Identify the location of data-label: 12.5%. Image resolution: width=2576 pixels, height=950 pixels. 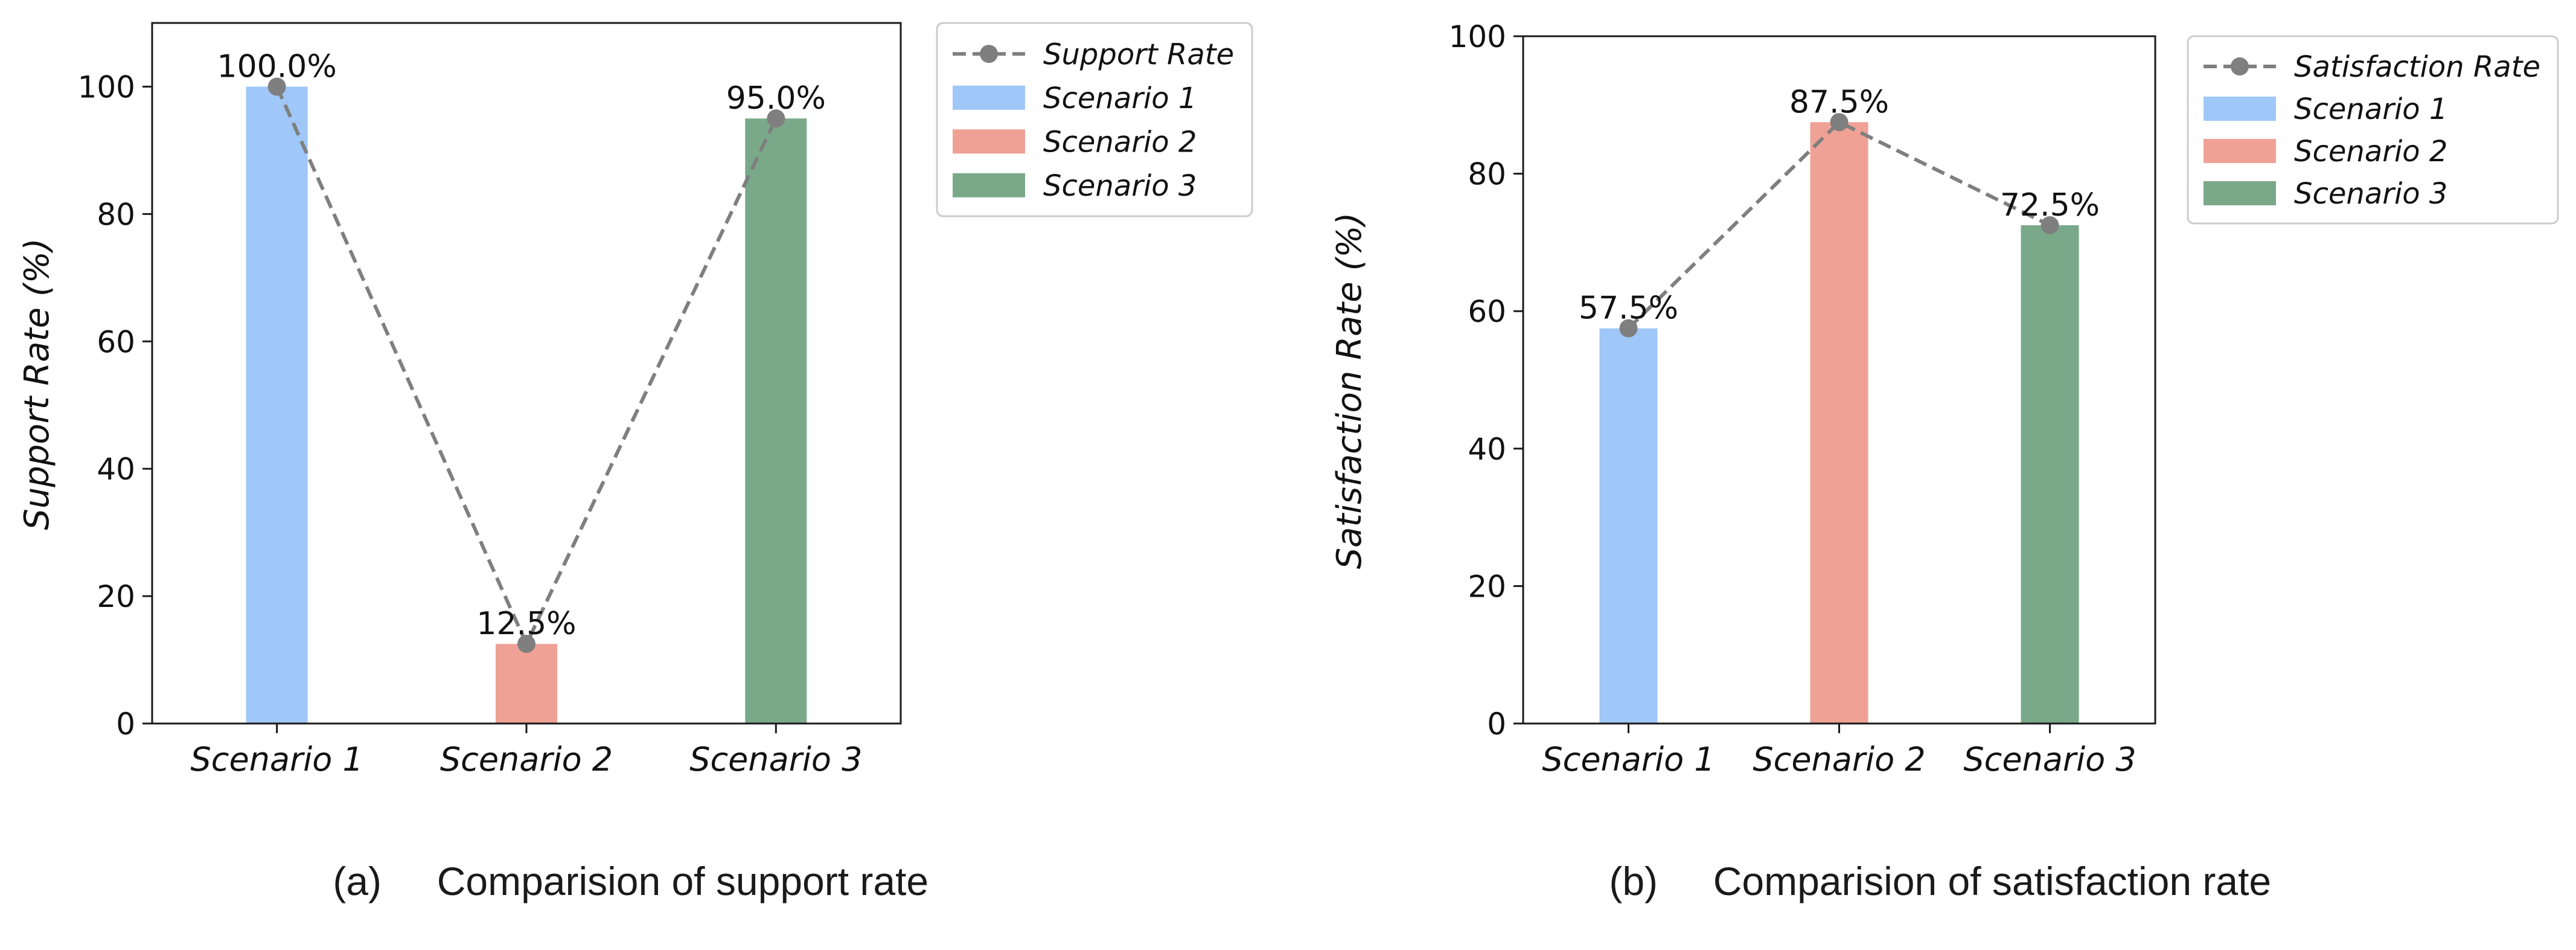
(526, 624).